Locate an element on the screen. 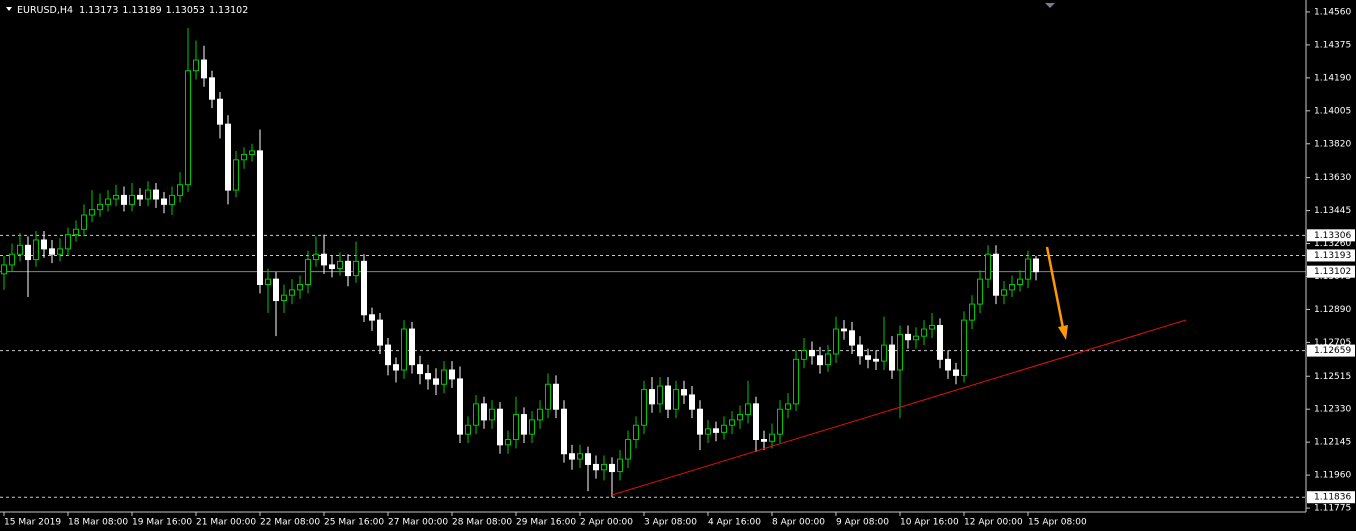 The width and height of the screenshot is (1356, 531). header-value: 1.13053 is located at coordinates (185, 10).